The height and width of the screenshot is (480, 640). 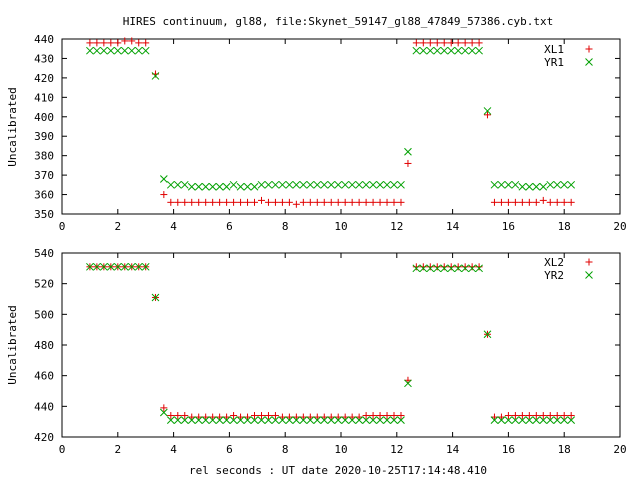 I want to click on y-tick-label: 400, so click(x=44, y=117).